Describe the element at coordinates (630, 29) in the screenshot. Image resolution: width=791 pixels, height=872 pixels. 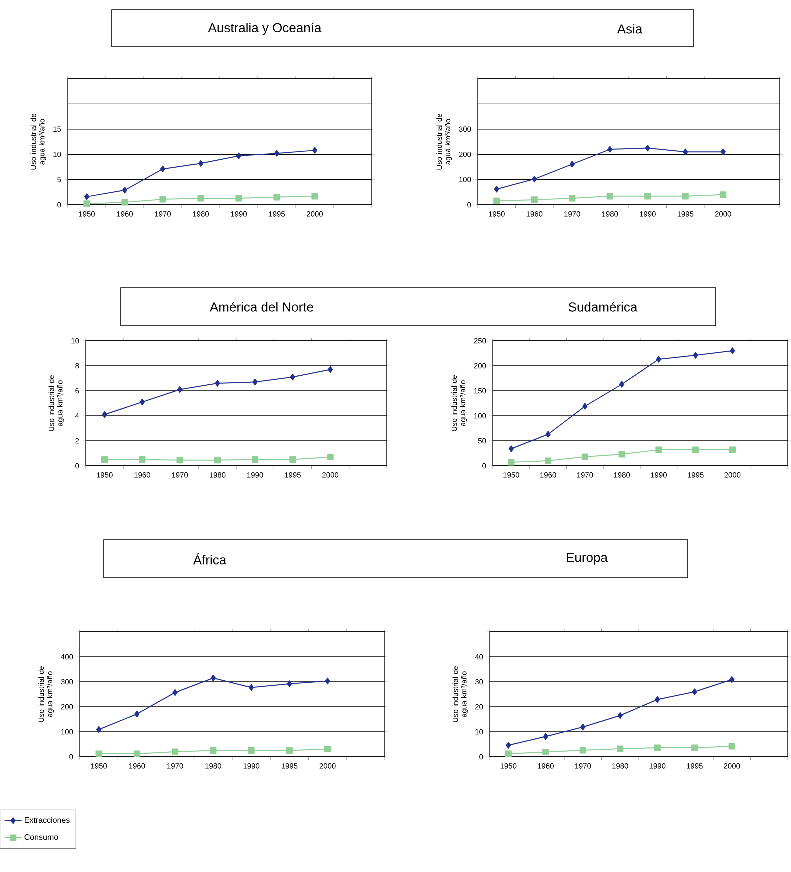
I see `chart-title: Asia` at that location.